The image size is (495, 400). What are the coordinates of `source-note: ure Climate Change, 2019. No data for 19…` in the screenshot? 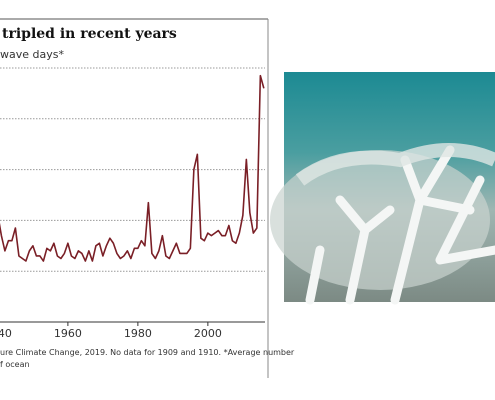 It's located at (147, 352).